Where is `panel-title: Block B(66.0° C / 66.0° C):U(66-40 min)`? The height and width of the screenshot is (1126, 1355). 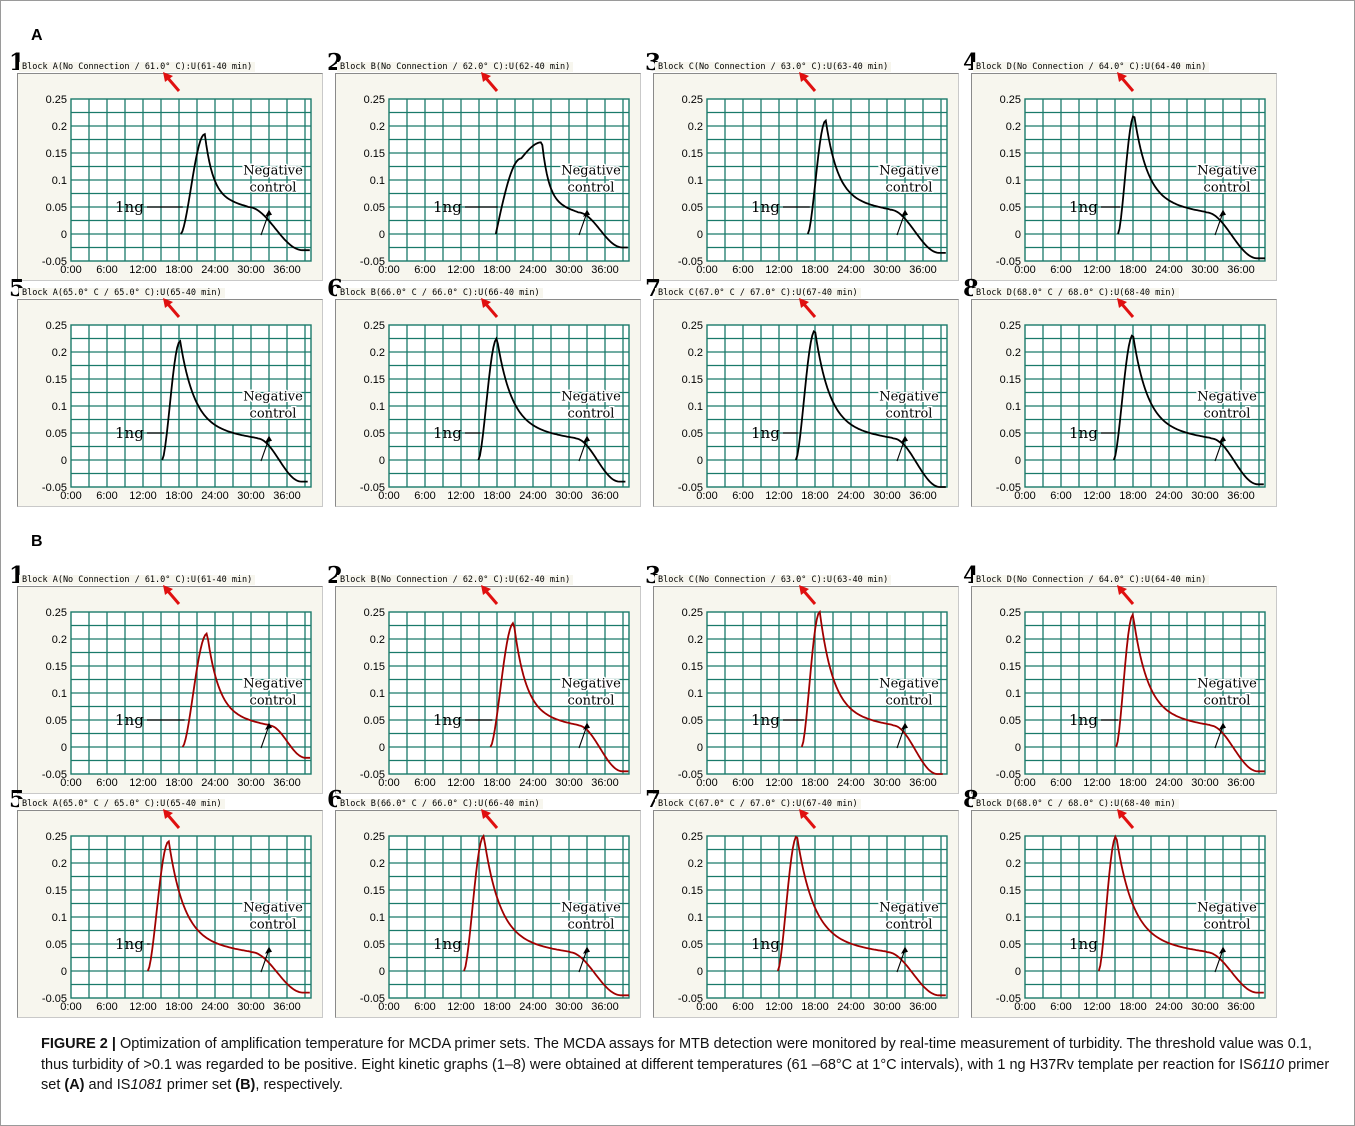
panel-title: Block B(66.0° C / 66.0° C):U(66-40 min) is located at coordinates (440, 804).